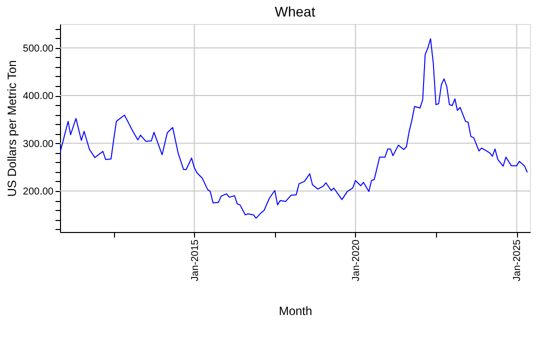 The height and width of the screenshot is (350, 550). What do you see at coordinates (38, 96) in the screenshot?
I see `y-tick-label: 400.00` at bounding box center [38, 96].